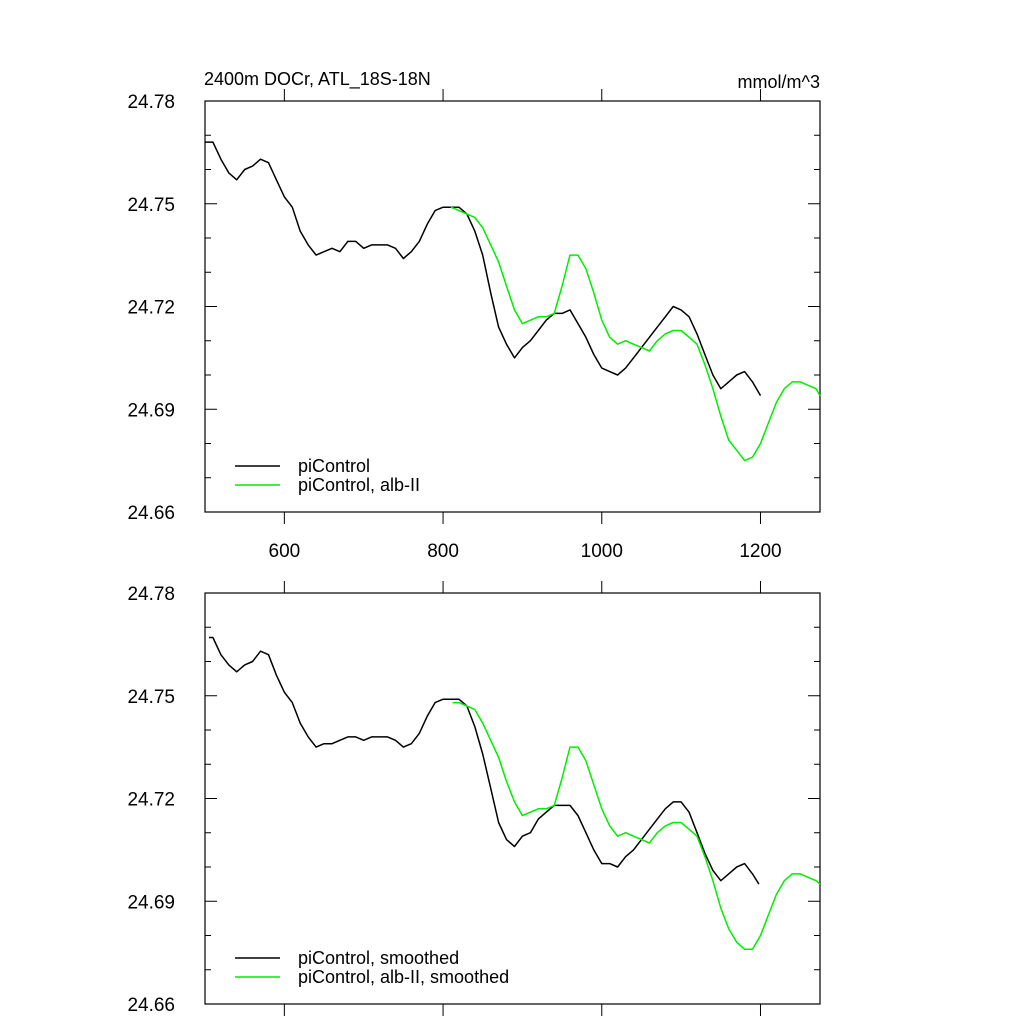 Image resolution: width=1024 pixels, height=1024 pixels. What do you see at coordinates (151, 800) in the screenshot?
I see `bottom-y-tick-label: 24.72` at bounding box center [151, 800].